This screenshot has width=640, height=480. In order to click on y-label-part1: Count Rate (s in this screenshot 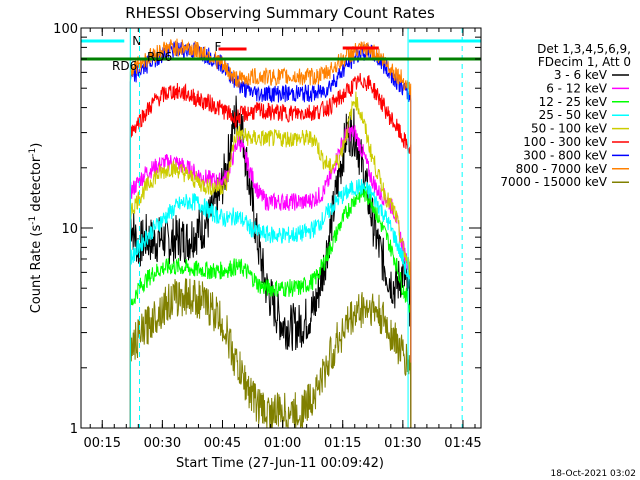, I will do `click(36, 269)`.